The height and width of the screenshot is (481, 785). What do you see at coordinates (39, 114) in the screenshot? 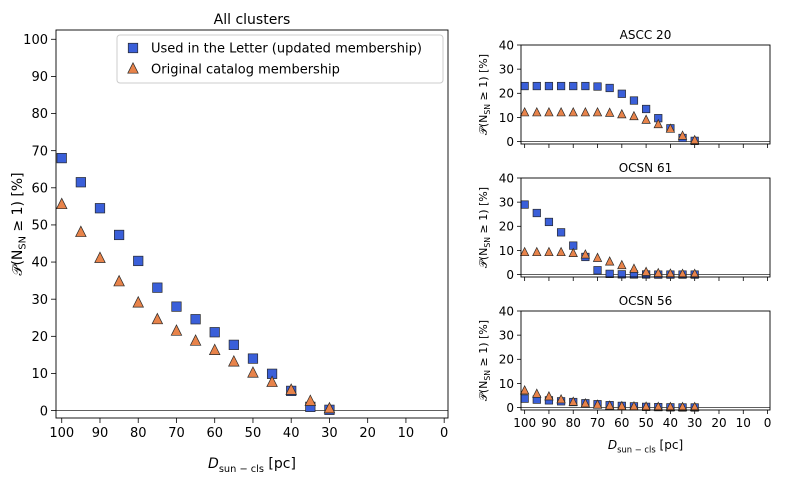
I see `y-tick-label: 80` at bounding box center [39, 114].